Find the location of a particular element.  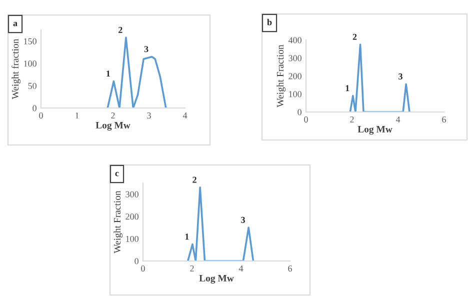

x-tick-label: 3 is located at coordinates (149, 115).